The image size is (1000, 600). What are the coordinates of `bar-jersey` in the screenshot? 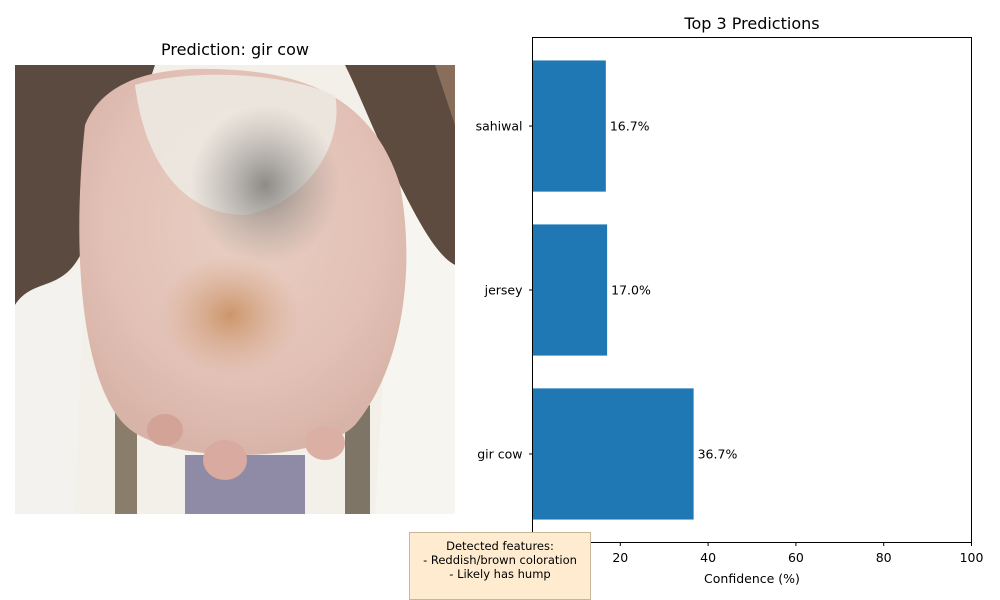 It's located at (570, 290).